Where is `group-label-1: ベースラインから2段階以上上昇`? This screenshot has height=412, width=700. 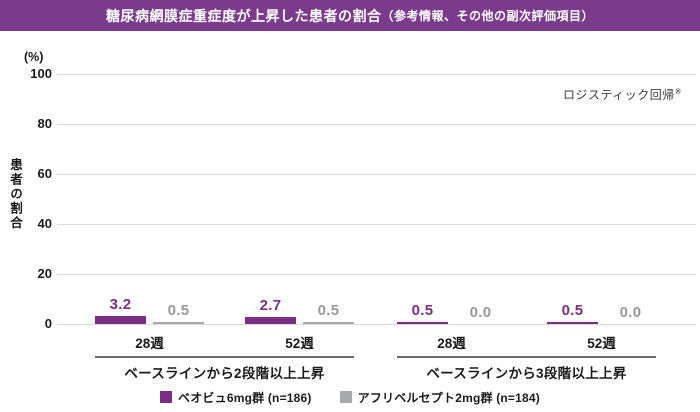 group-label-1: ベースラインから2段階以上上昇 is located at coordinates (224, 373).